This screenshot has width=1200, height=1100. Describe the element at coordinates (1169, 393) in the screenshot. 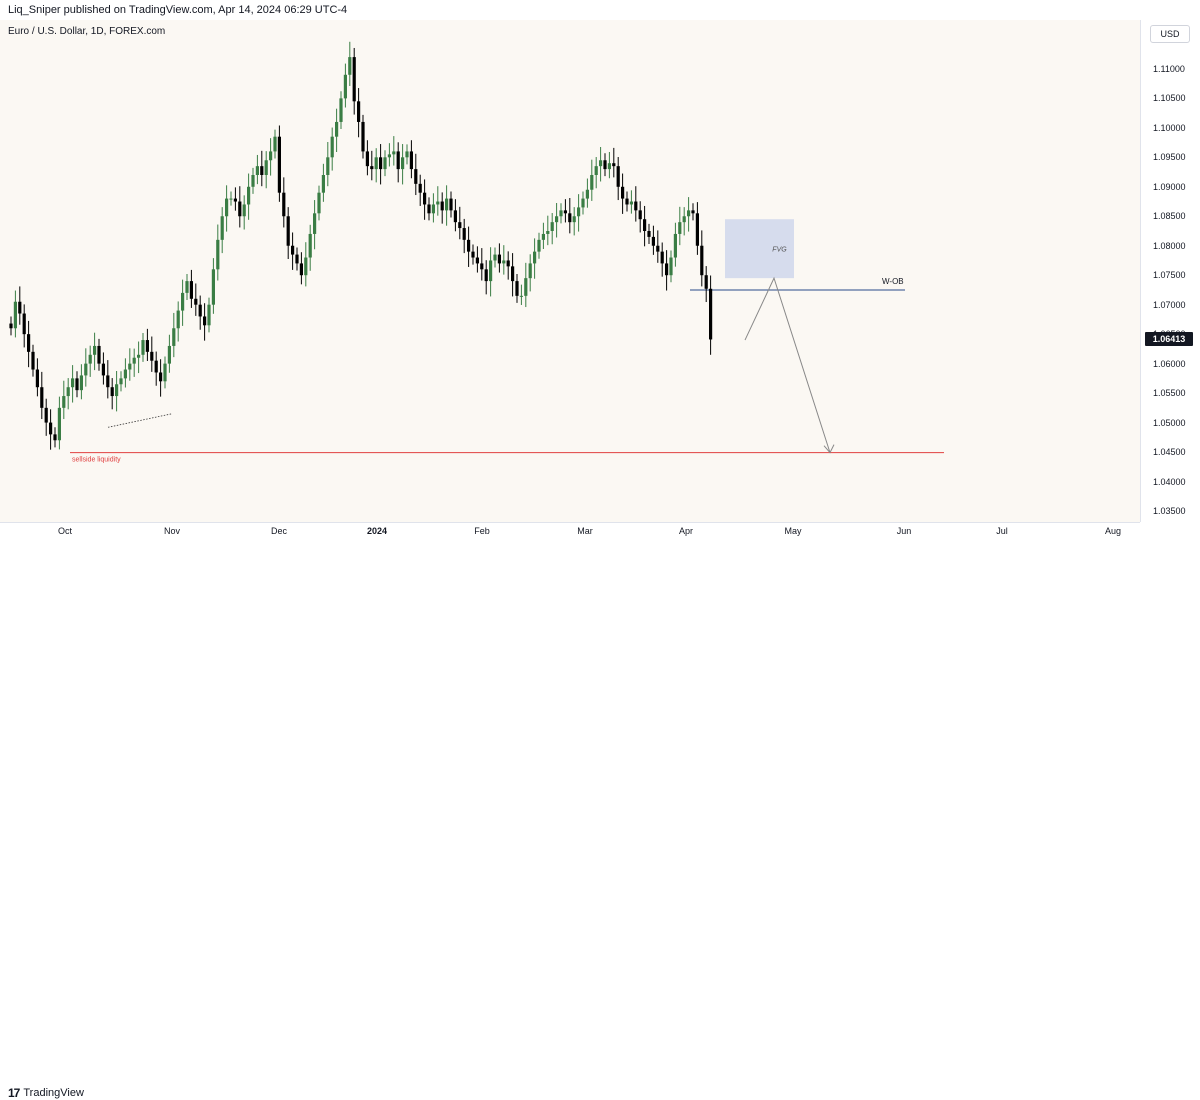

I see `price-tick-label: 1.05500` at that location.